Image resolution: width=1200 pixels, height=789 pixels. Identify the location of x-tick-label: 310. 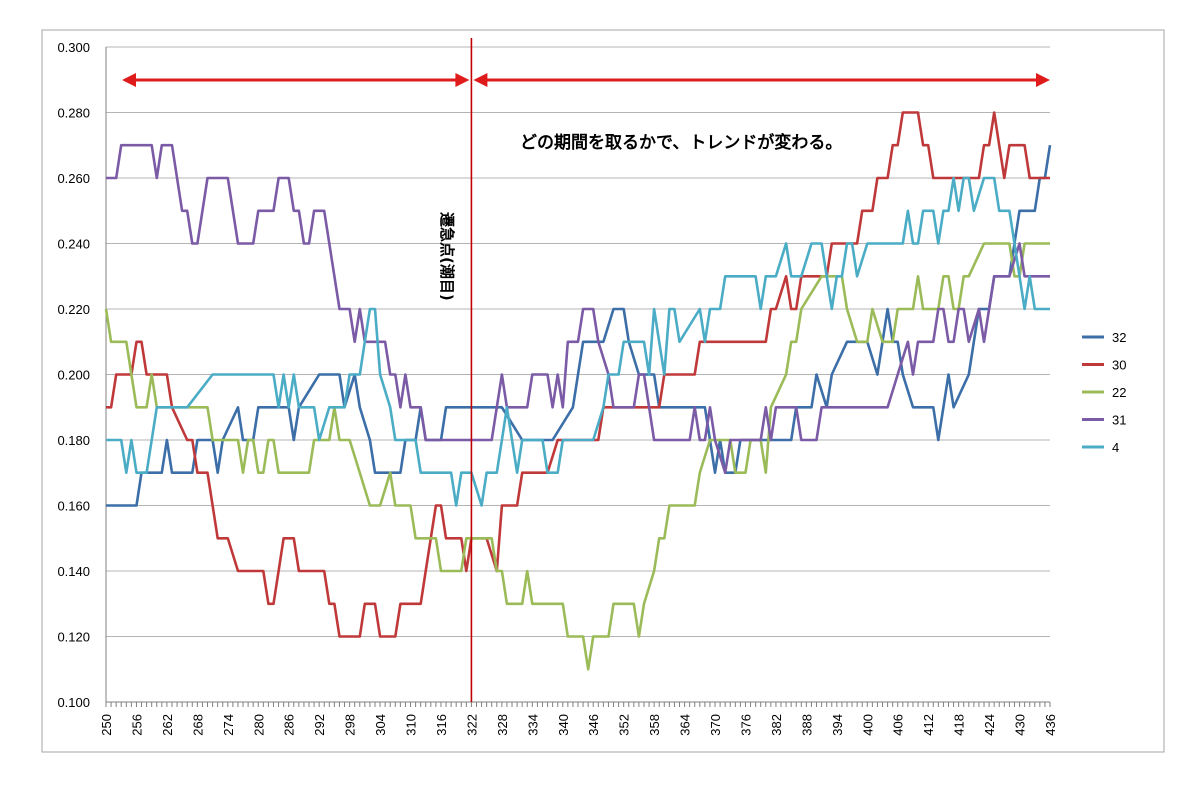
(411, 725).